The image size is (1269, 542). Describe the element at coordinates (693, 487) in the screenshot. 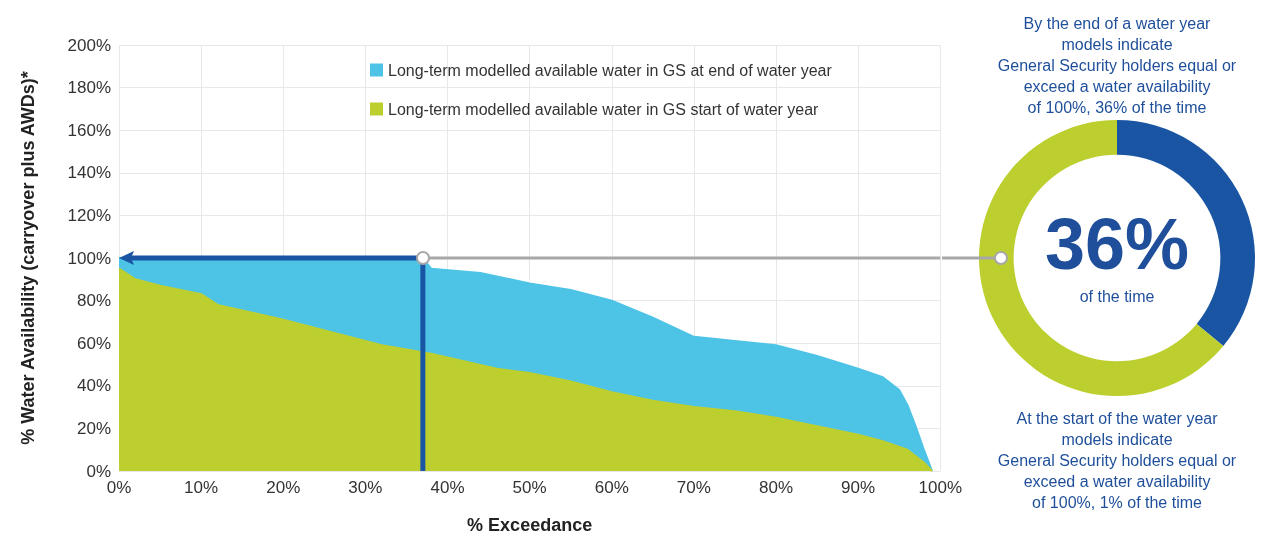

I see `x-tick-label: 70%` at that location.